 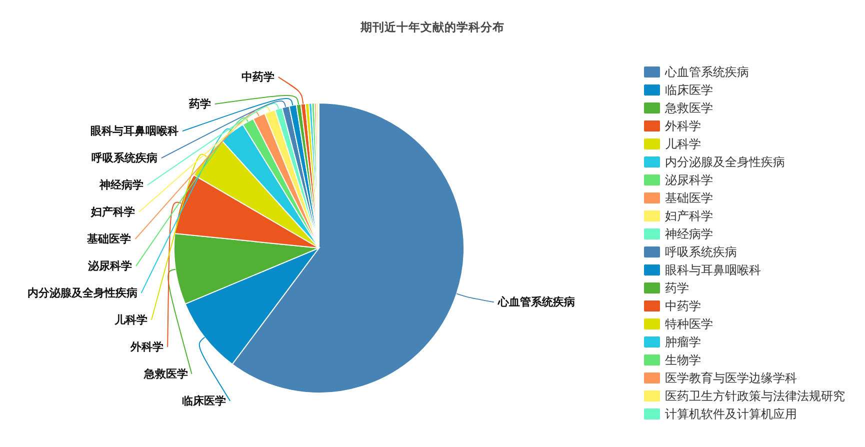 What do you see at coordinates (112, 212) in the screenshot?
I see `slice-label: 妇产科学` at bounding box center [112, 212].